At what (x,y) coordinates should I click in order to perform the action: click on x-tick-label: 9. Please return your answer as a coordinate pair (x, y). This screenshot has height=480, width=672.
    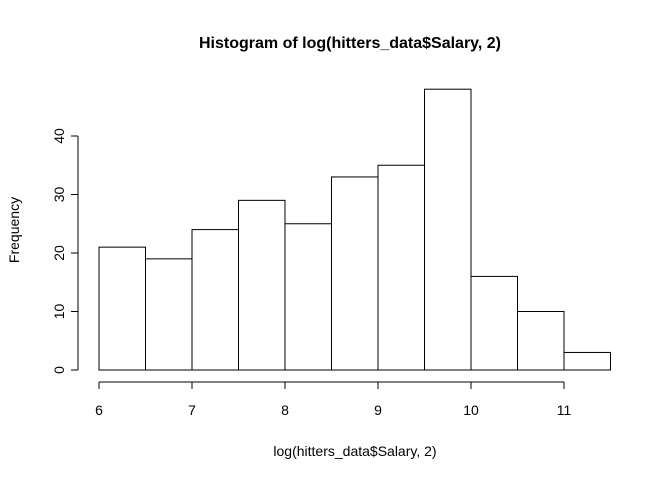
    Looking at the image, I should click on (378, 410).